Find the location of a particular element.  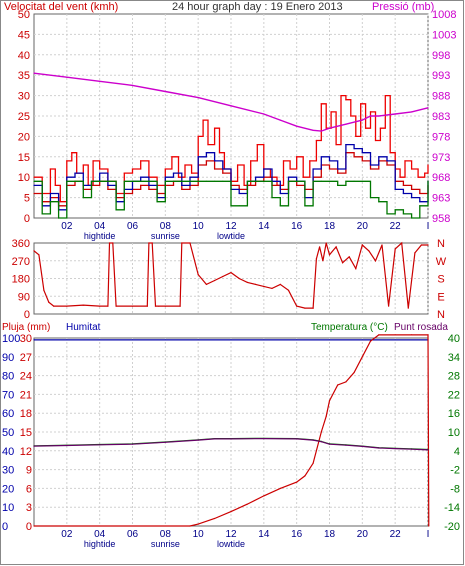

tide-sun-annotations-bottom: hightide sunrise lowtide is located at coordinates (164, 544).